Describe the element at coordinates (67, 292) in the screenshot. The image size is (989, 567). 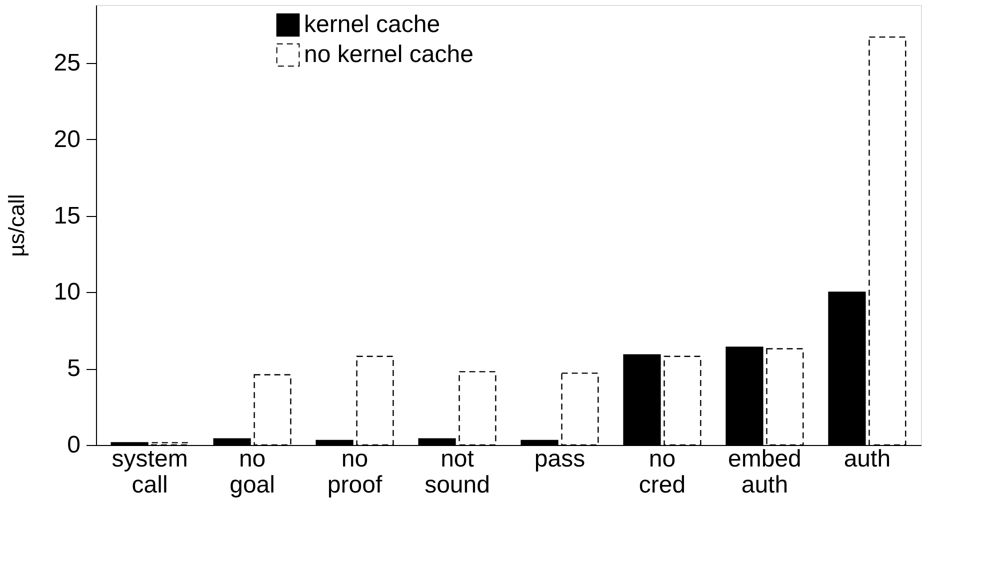
I see `y-tick-label: 10` at that location.